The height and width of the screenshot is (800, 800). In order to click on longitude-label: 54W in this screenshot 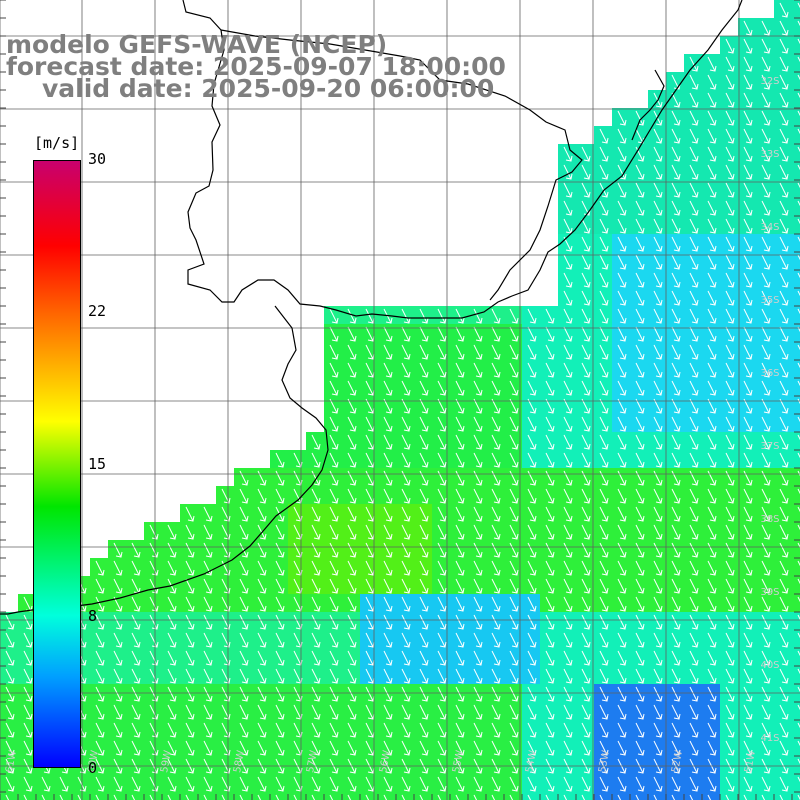, I will do `click(531, 761)`.